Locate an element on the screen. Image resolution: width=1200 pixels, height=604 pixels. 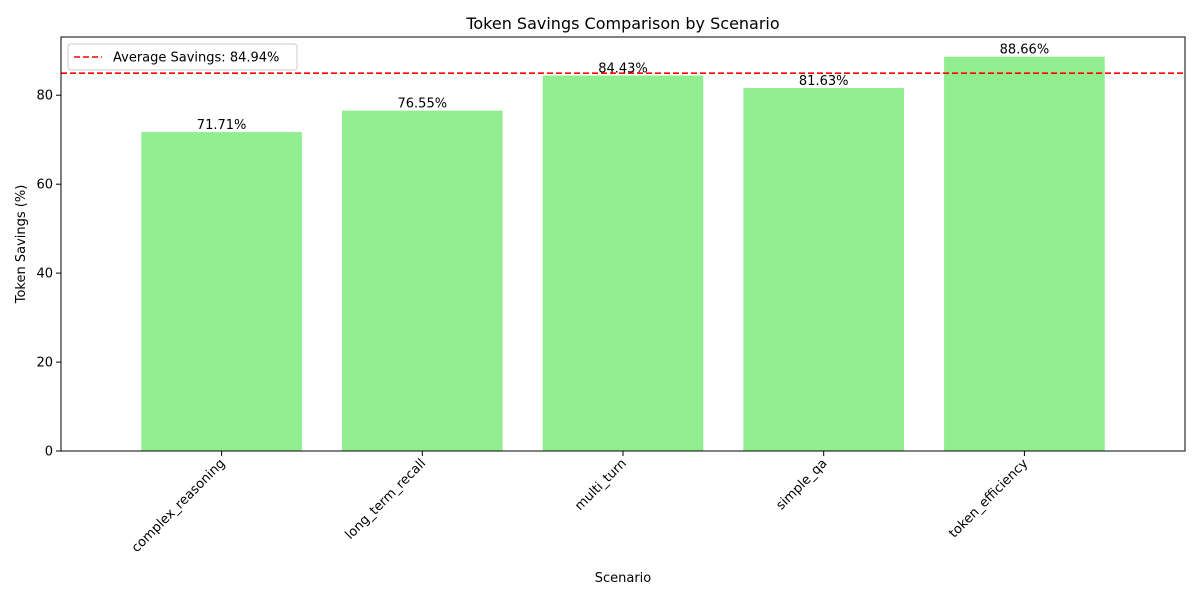
bar-multi_turn is located at coordinates (623, 263).